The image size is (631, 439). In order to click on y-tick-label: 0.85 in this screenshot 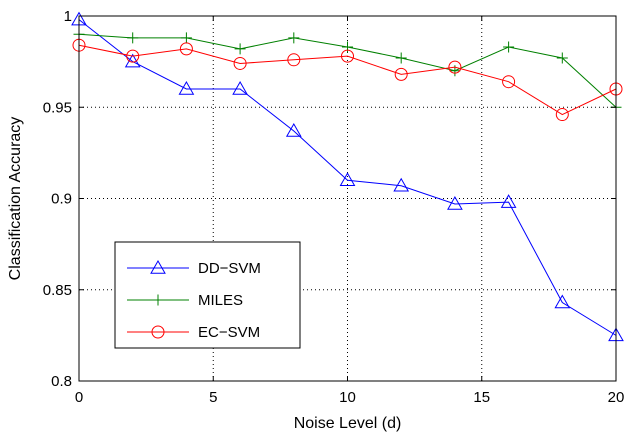, I will do `click(57, 290)`.